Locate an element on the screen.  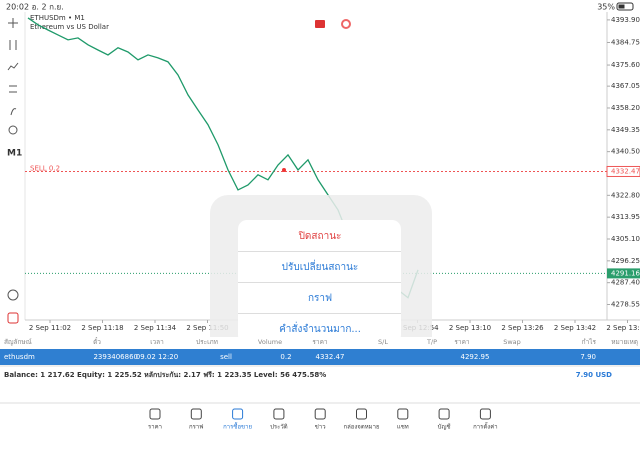
cell: 4332.47 is located at coordinates (330, 357).